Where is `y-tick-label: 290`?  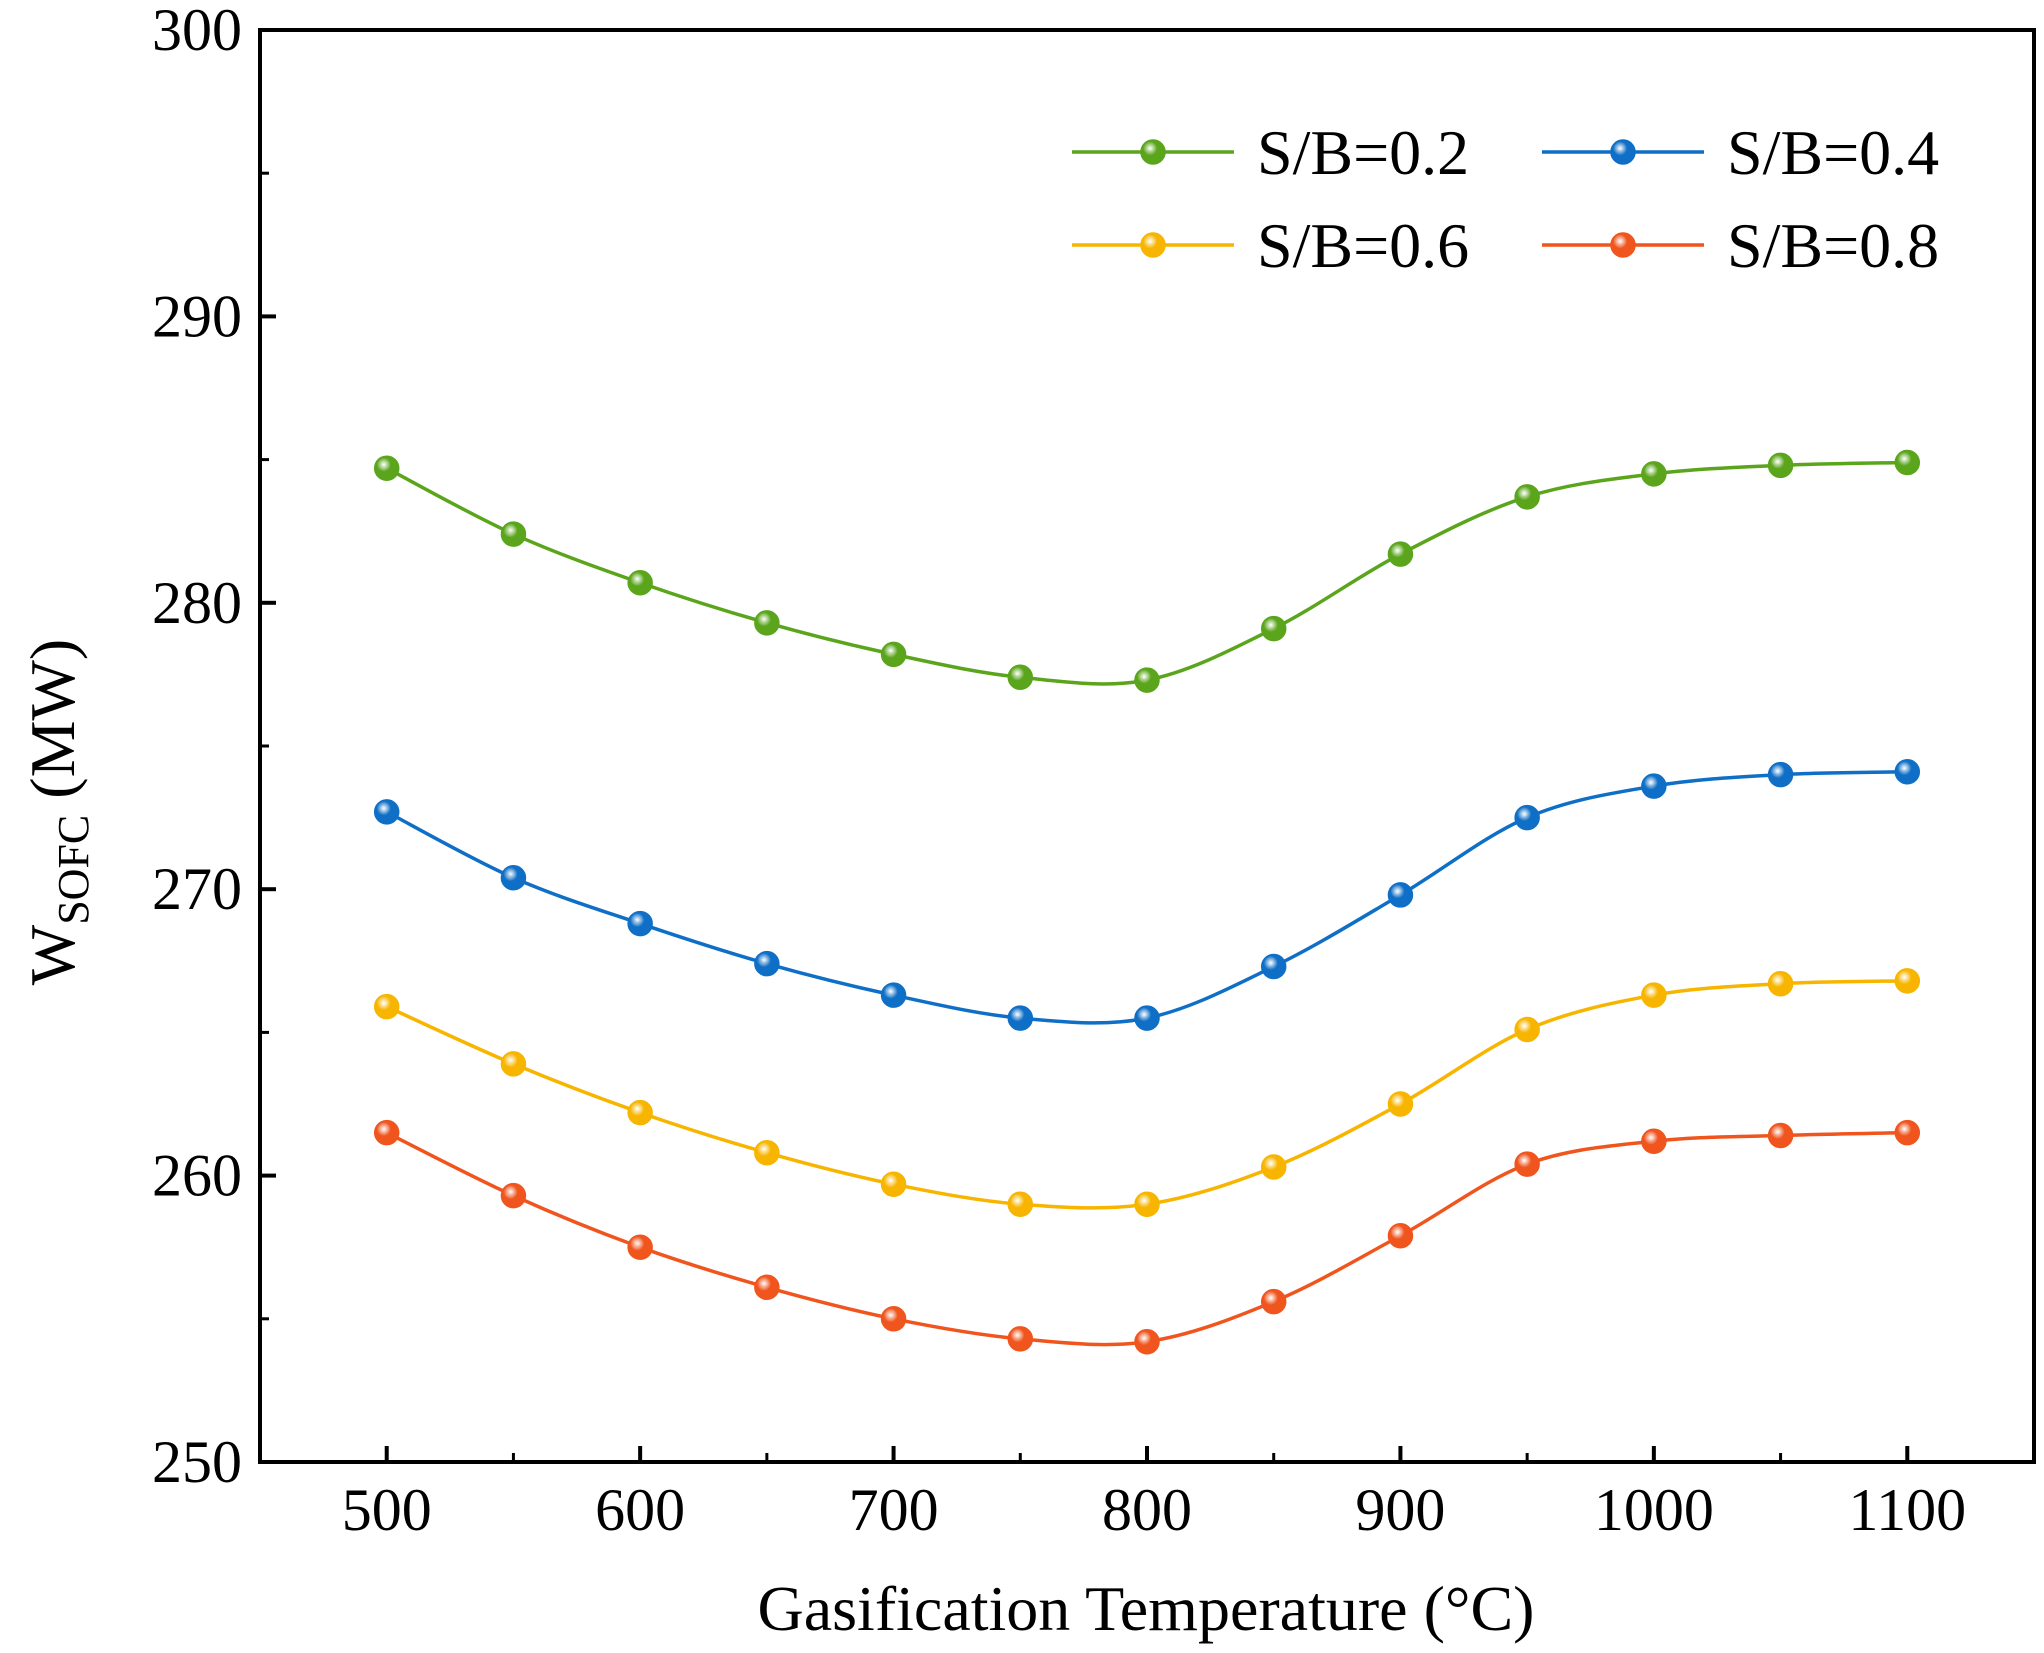
y-tick-label: 290 is located at coordinates (197, 316).